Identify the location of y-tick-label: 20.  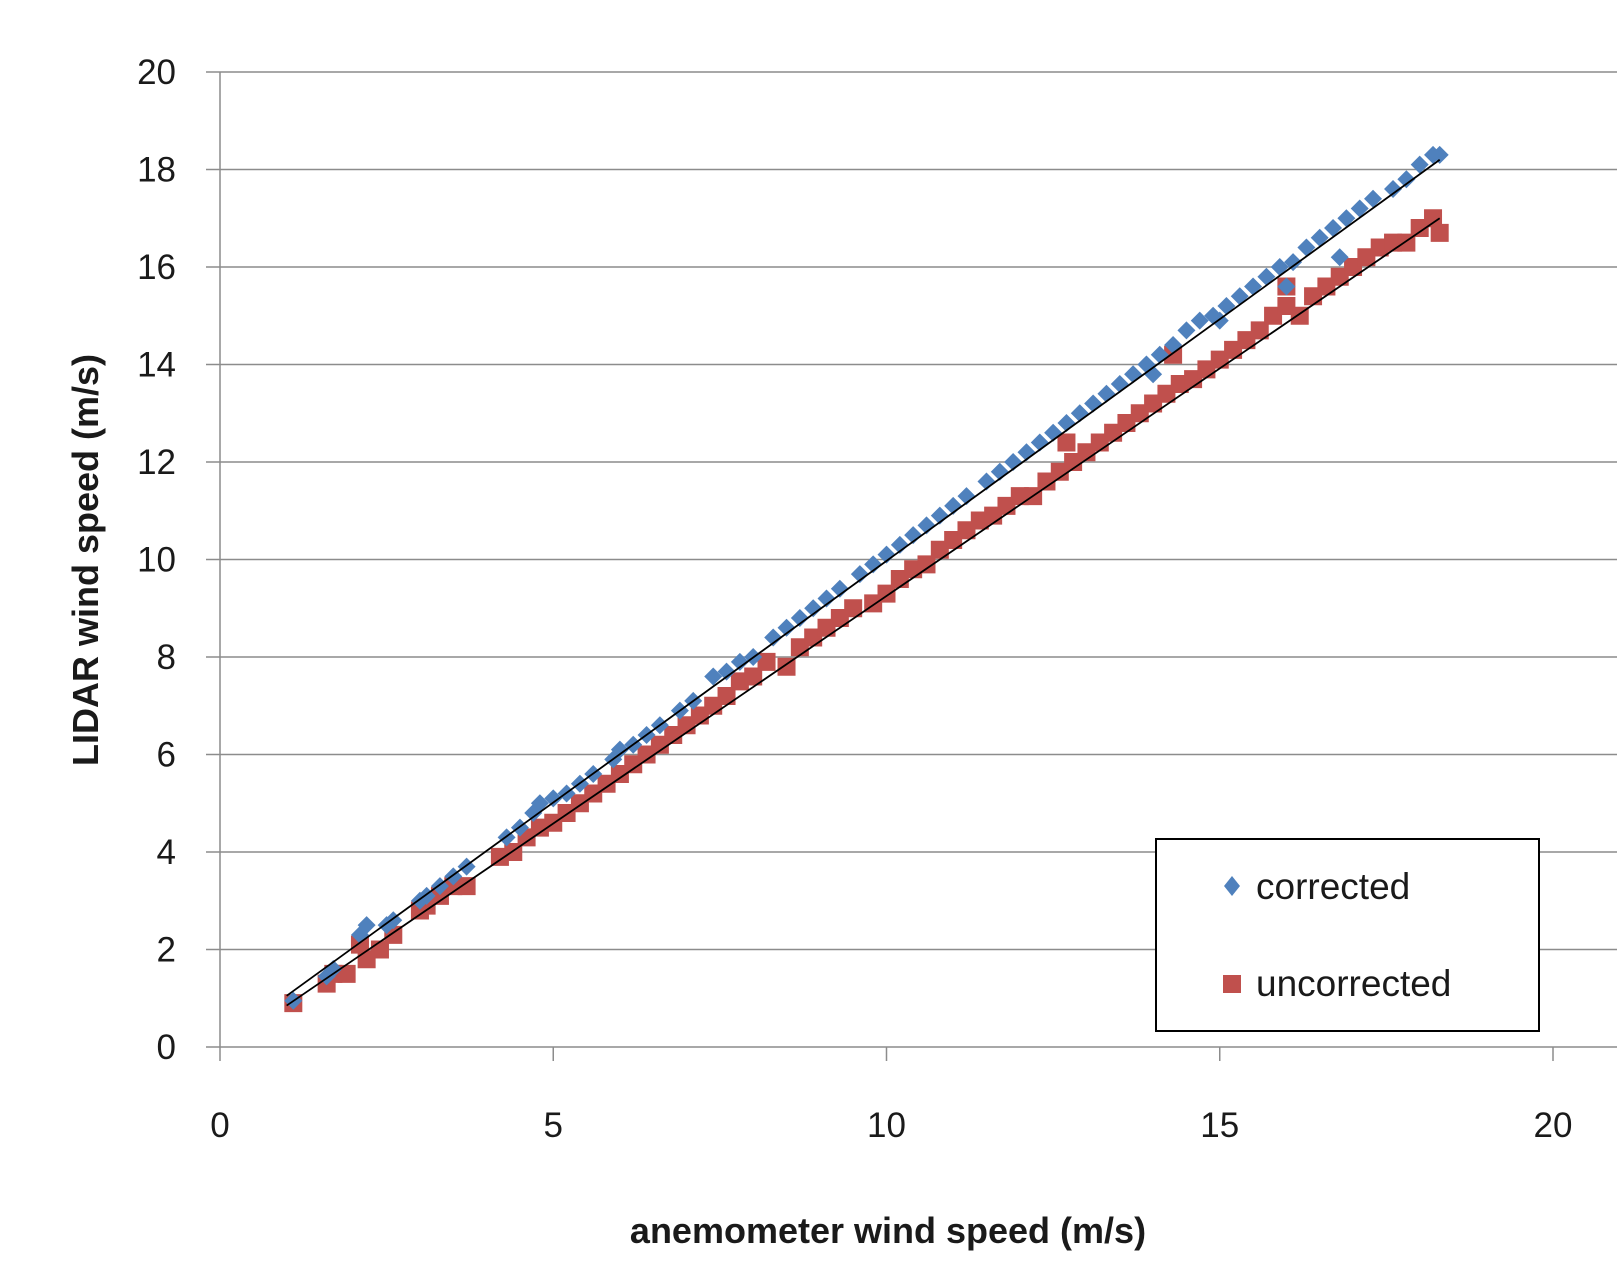
(156, 72).